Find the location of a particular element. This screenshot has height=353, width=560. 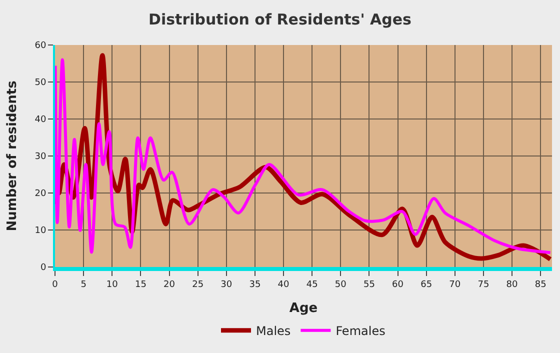

x-tick-label: 50 is located at coordinates (340, 285).